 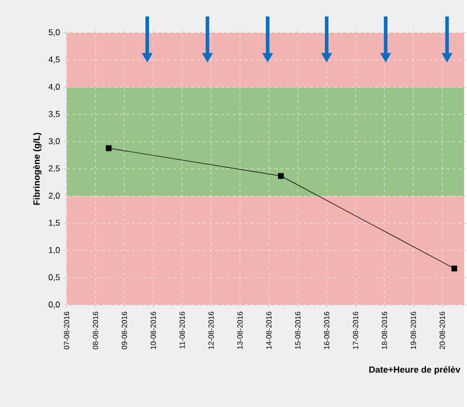 I want to click on y-tick-label: 4,5, so click(x=54, y=60).